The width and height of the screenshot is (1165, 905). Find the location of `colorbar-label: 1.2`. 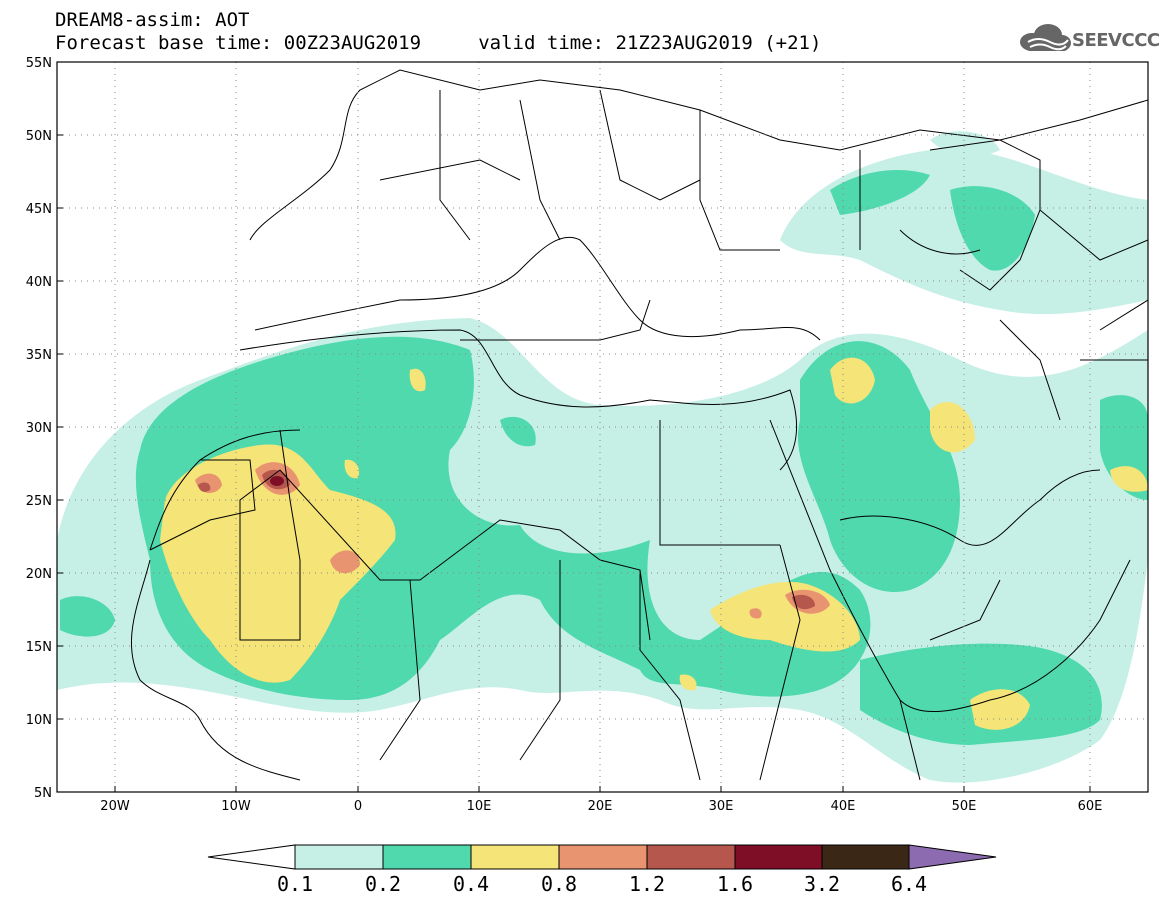

colorbar-label: 1.2 is located at coordinates (647, 884).